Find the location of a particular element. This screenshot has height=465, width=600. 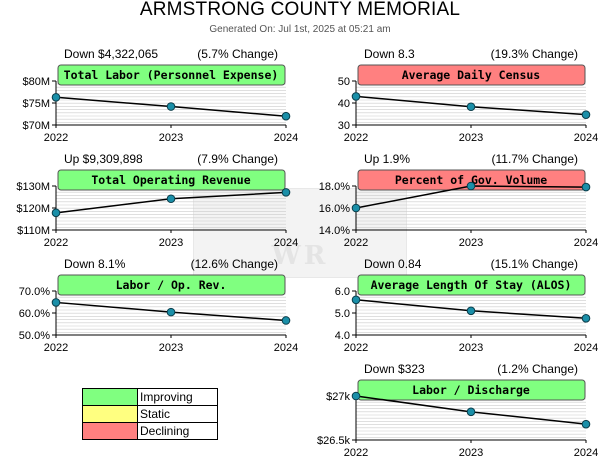

chart-title: Average Daily Census is located at coordinates (471, 75).